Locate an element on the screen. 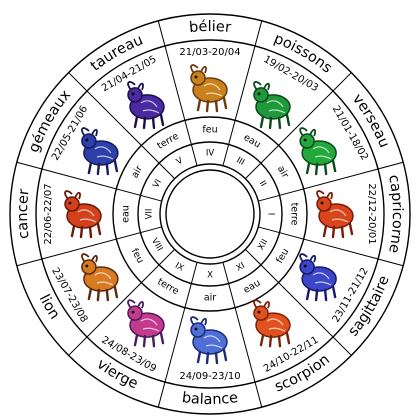  inner-ring is located at coordinates (210, 214).